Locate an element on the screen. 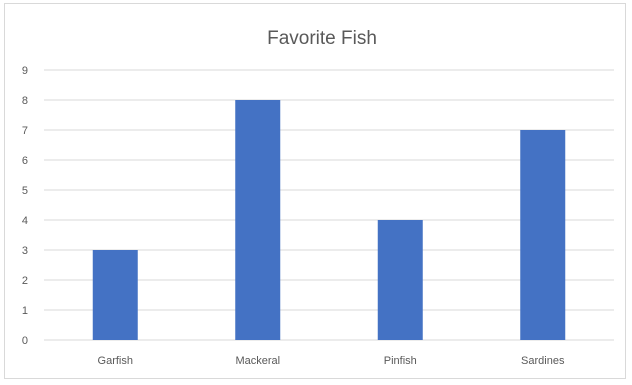 The width and height of the screenshot is (632, 385). y-tick-label: 8 is located at coordinates (25, 101).